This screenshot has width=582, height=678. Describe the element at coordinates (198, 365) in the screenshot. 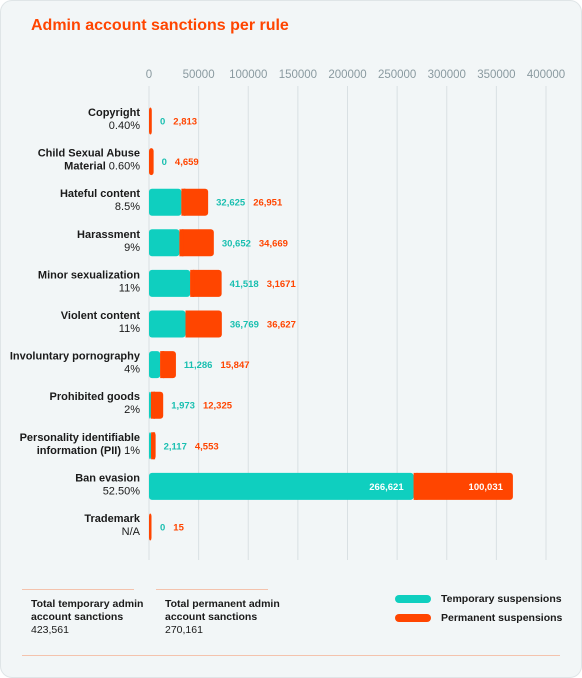

I see `bar-label-temporary: 11,286` at that location.